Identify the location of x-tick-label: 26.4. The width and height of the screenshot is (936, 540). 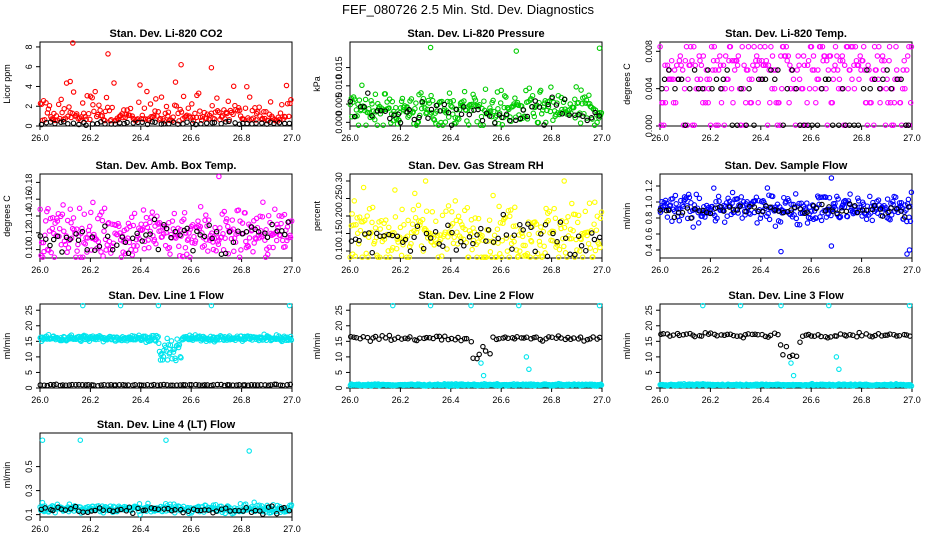
(451, 138).